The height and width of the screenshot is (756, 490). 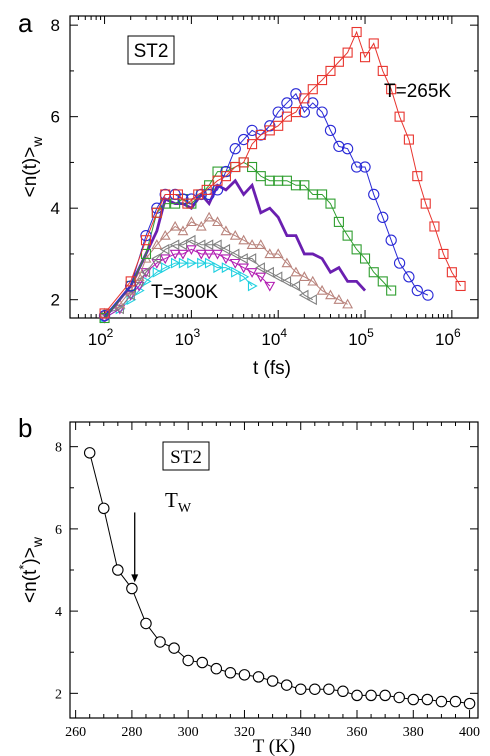 What do you see at coordinates (188, 732) in the screenshot?
I see `x-tick-label: 300` at bounding box center [188, 732].